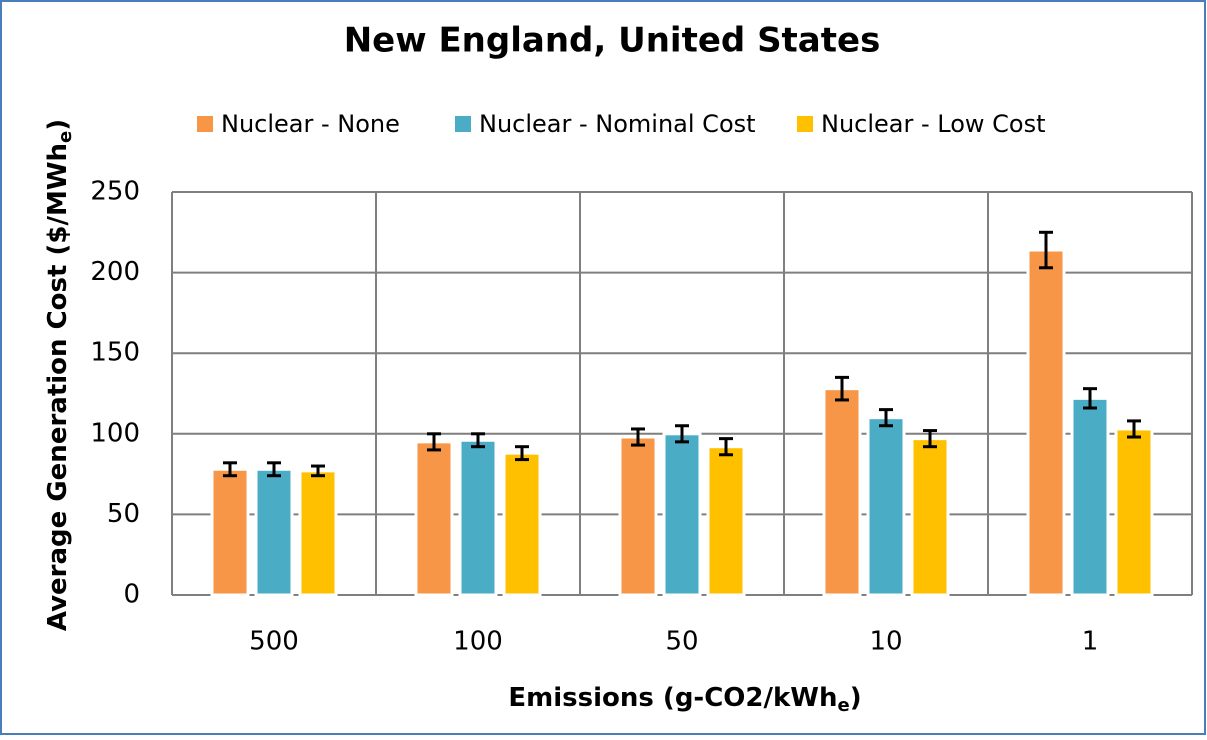  Describe the element at coordinates (885, 642) in the screenshot. I see `x-tick-label: 10` at that location.